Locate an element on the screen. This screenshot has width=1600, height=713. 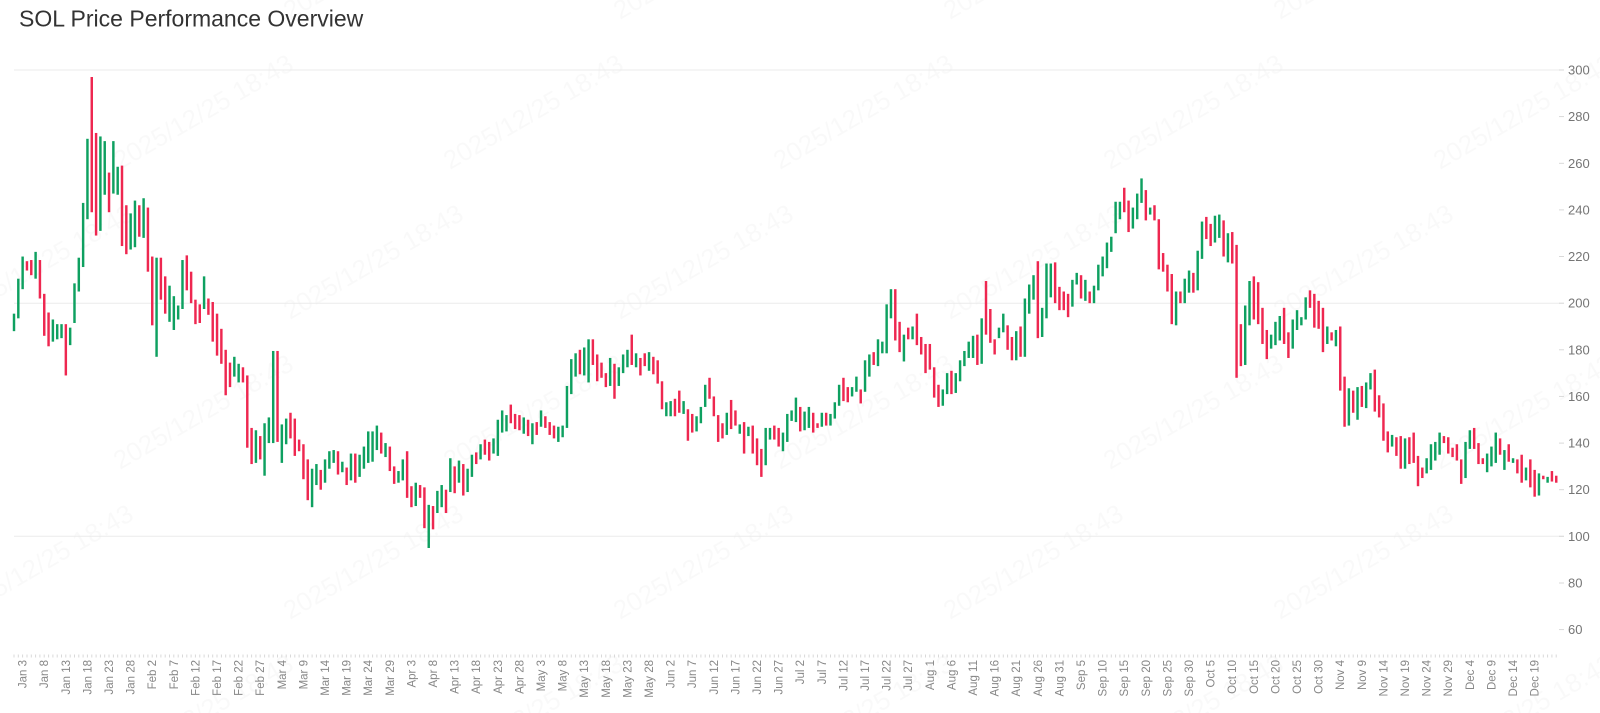
svg-text: Jul 12 is located at coordinates (844, 675).